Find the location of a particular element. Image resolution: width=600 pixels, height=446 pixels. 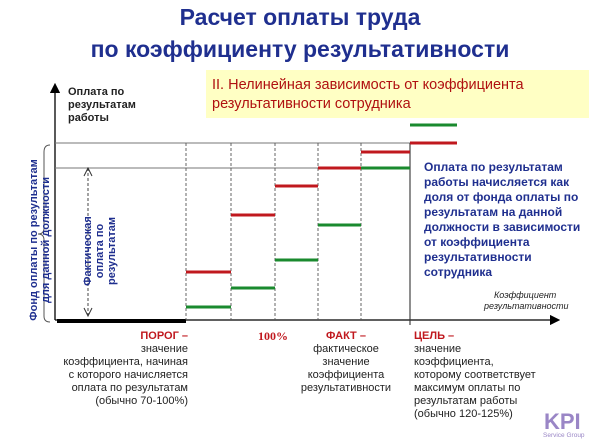

page-title-line1: Расчет оплаты труда is located at coordinates (300, 17).